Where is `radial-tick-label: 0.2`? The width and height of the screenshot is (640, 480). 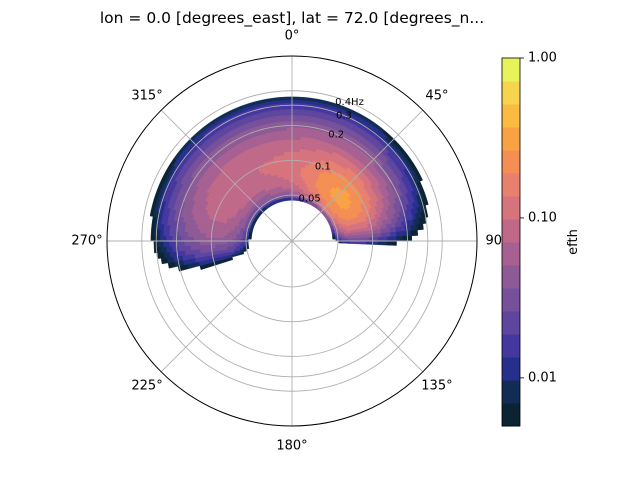
radial-tick-label: 0.2 is located at coordinates (336, 134).